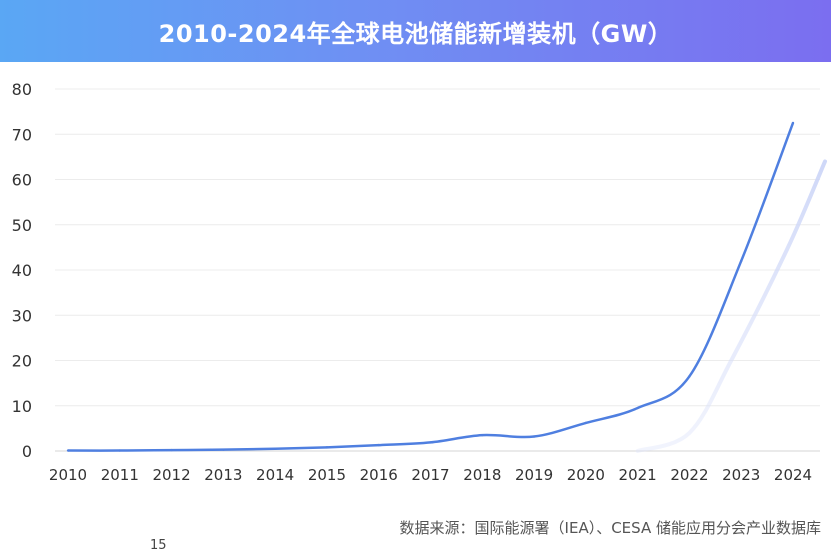 The height and width of the screenshot is (553, 831). I want to click on data-point-2019, so click(534, 436).